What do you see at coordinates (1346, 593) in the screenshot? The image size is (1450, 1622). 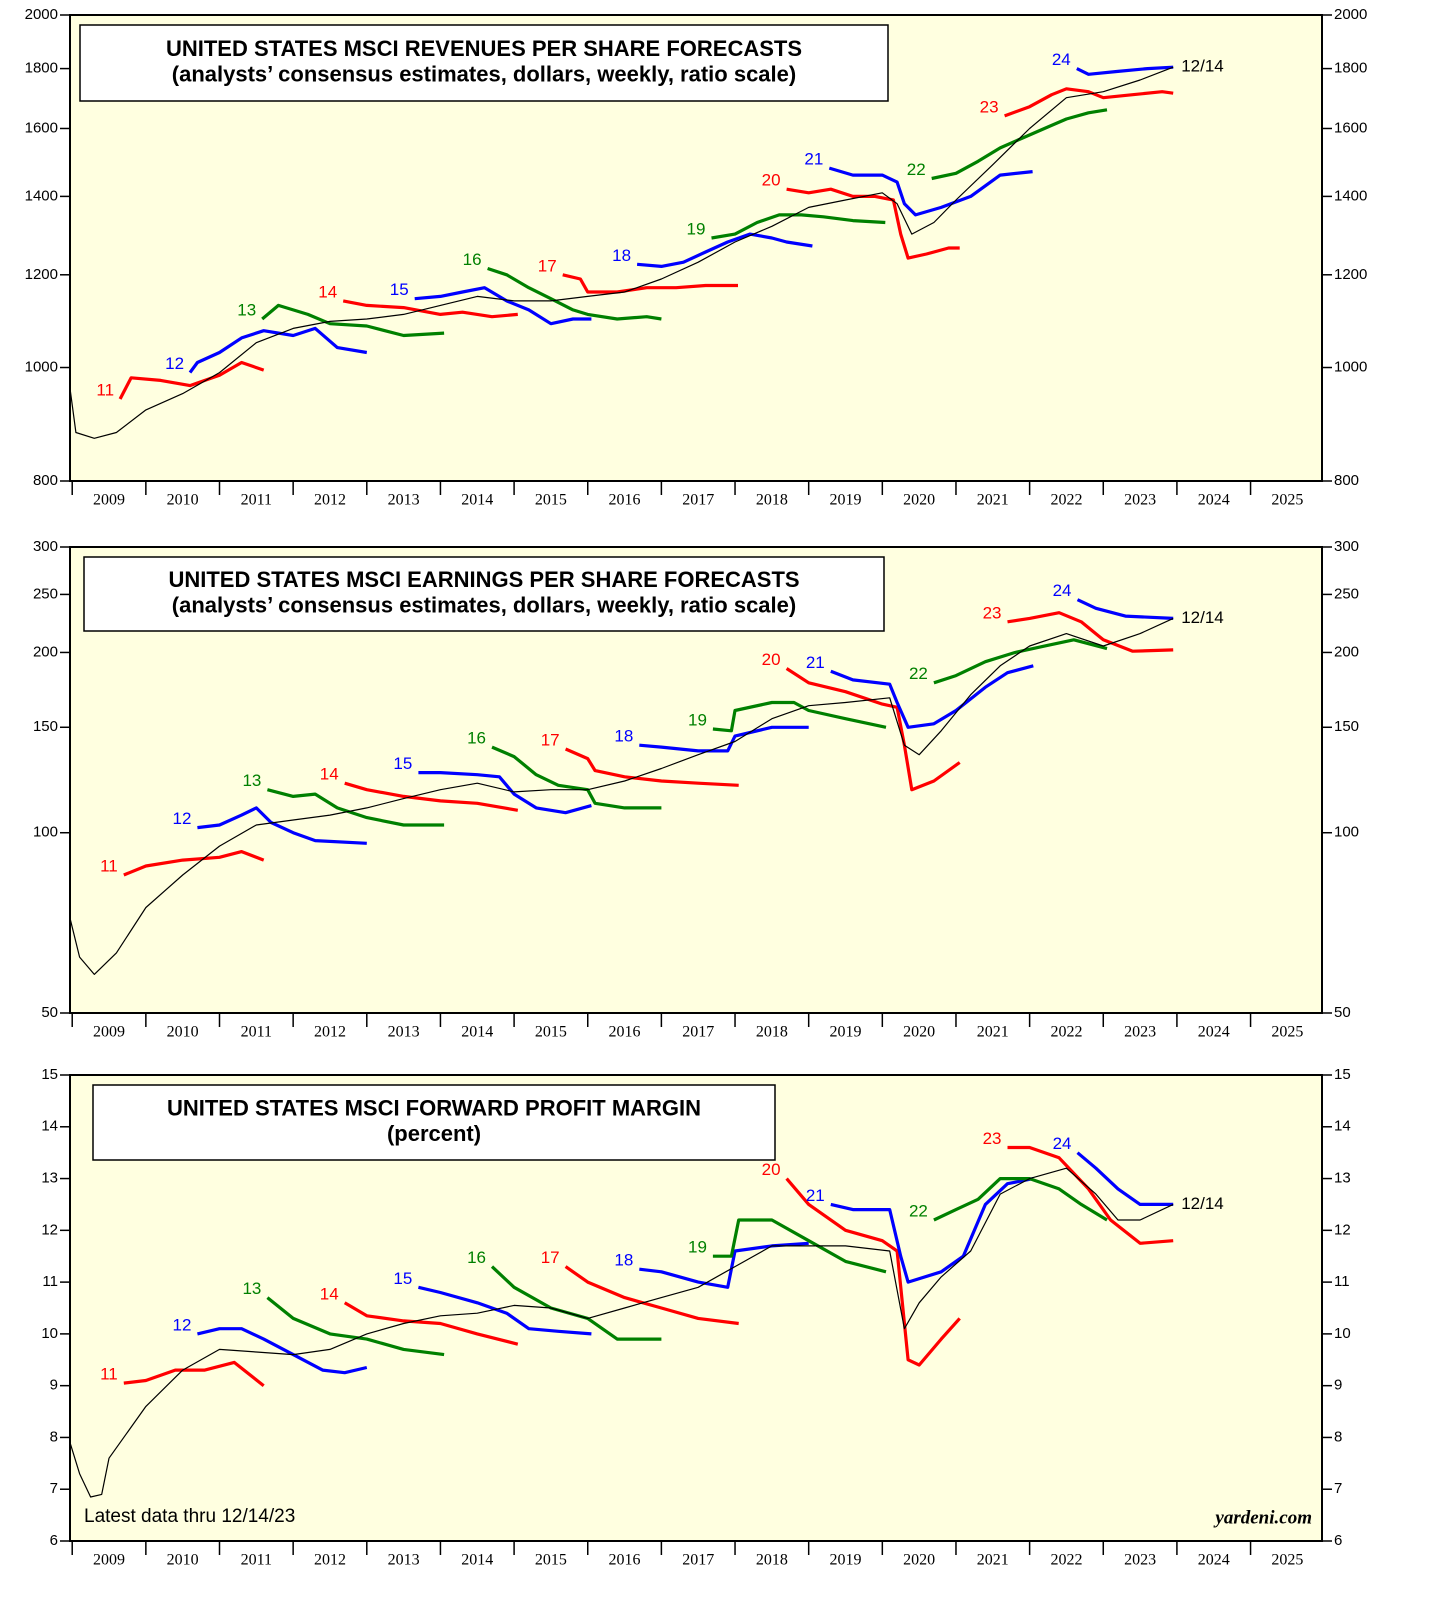 I see `y-tick-label: 250` at bounding box center [1346, 593].